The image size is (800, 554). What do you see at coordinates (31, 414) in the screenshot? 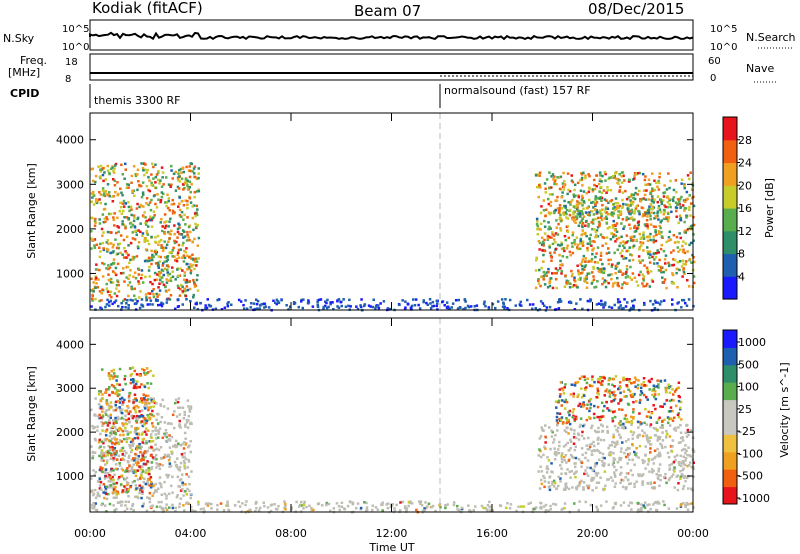
I see `velocity-y-label: Slant Range [km]` at bounding box center [31, 414].